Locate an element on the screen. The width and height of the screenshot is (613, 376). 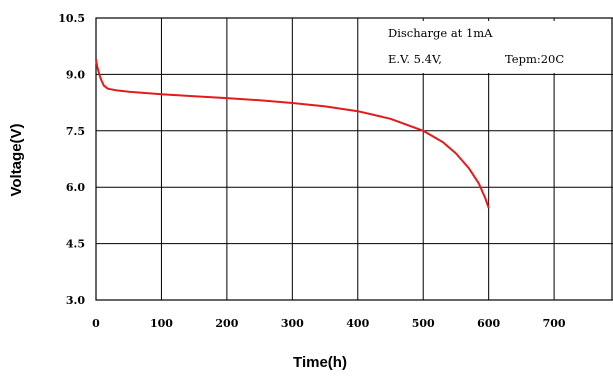
x-axis-title: Time(h) is located at coordinates (320, 362).